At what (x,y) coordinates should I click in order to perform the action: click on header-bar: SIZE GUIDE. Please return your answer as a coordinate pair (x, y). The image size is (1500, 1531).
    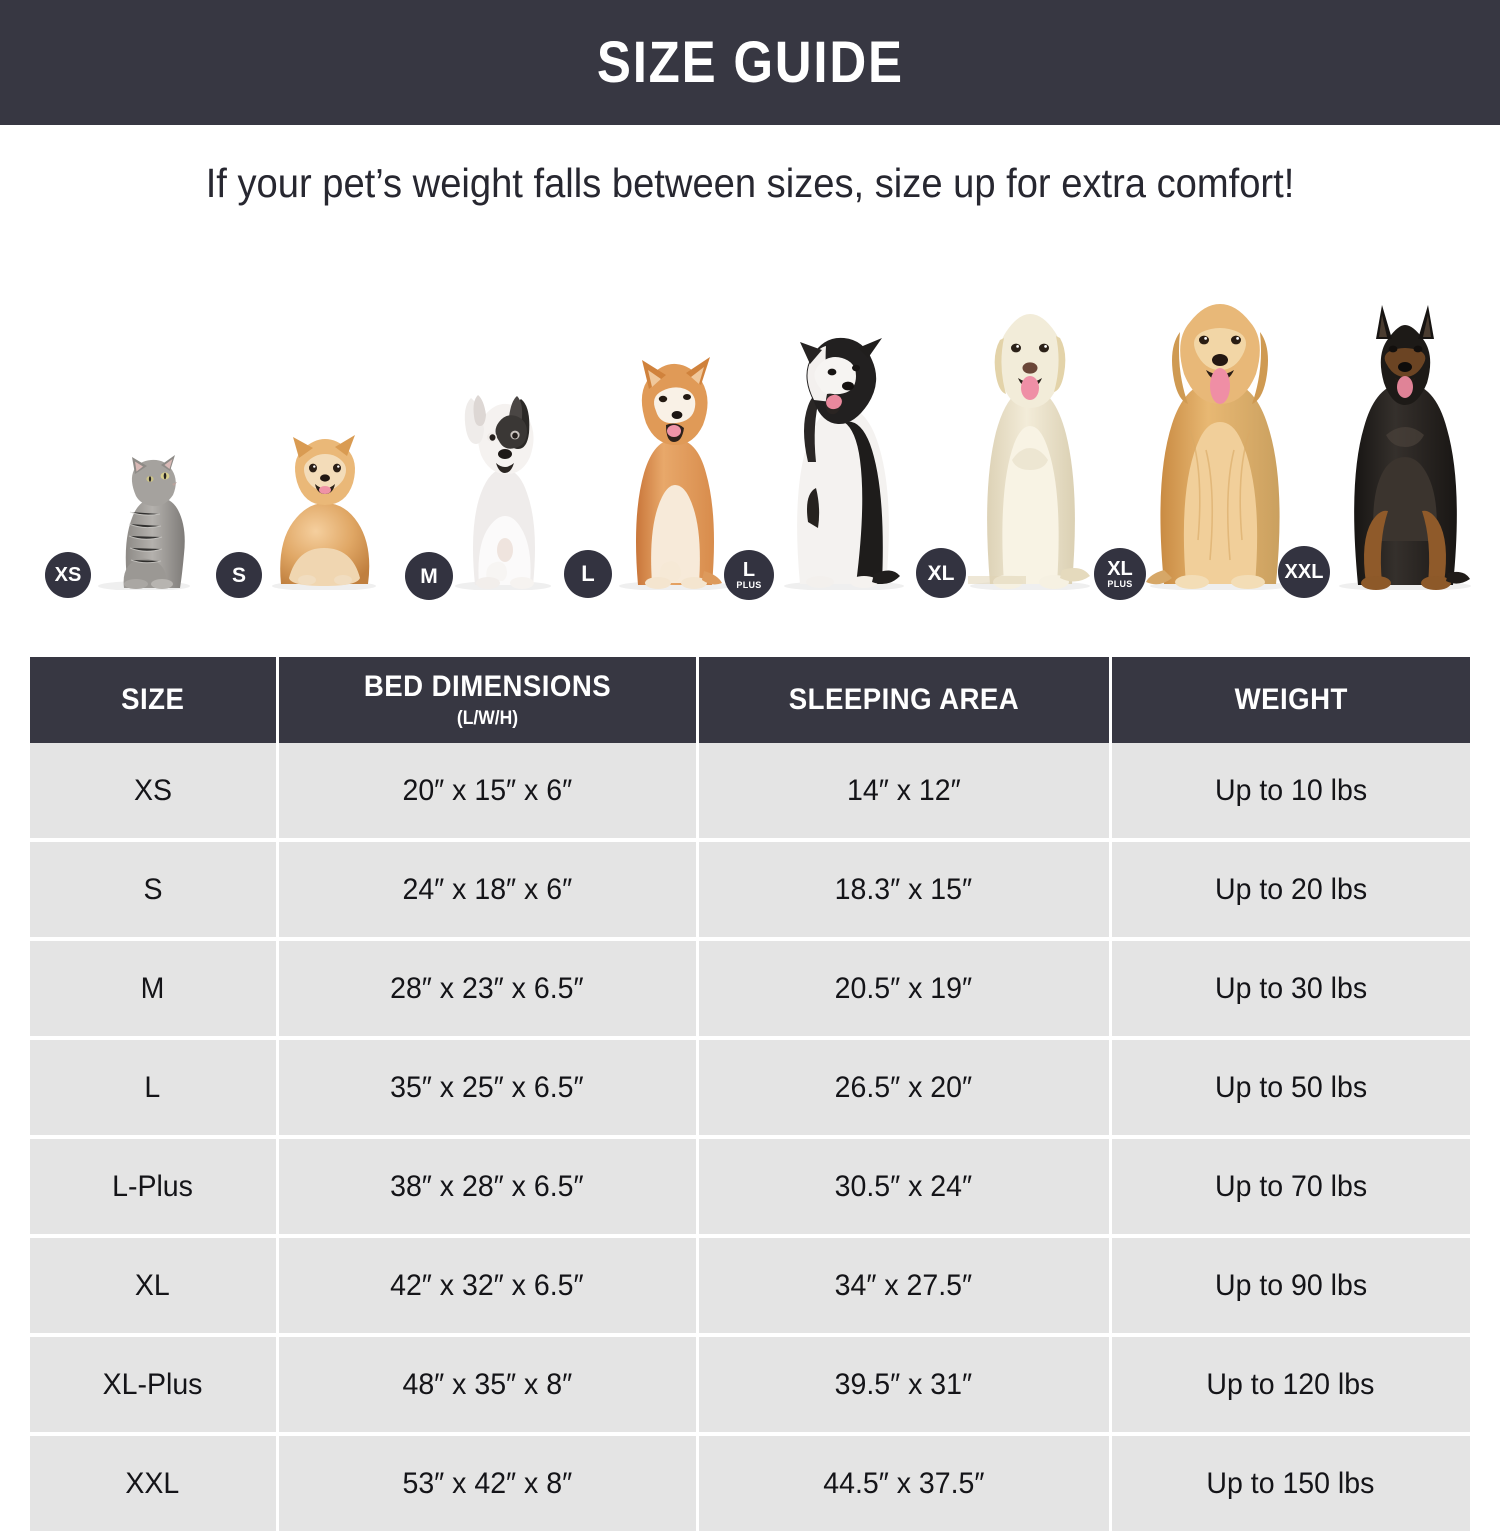
    Looking at the image, I should click on (750, 62).